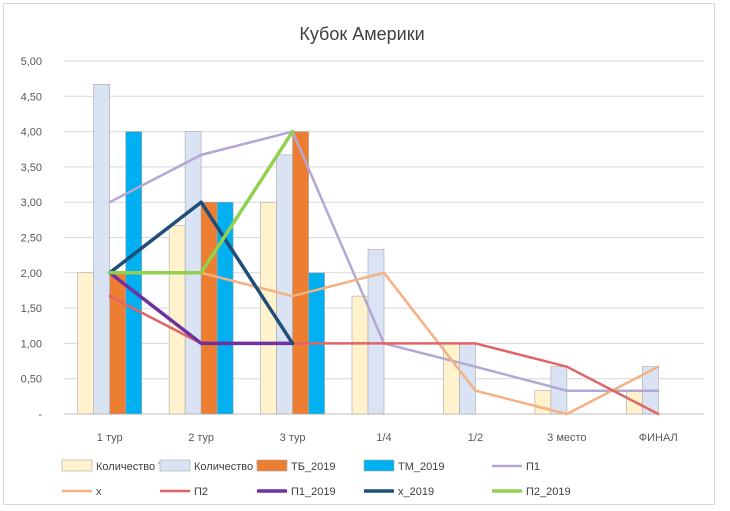 This screenshot has width=730, height=511. What do you see at coordinates (376, 332) in the screenshot?
I see `bar-количество-тм-3` at bounding box center [376, 332].